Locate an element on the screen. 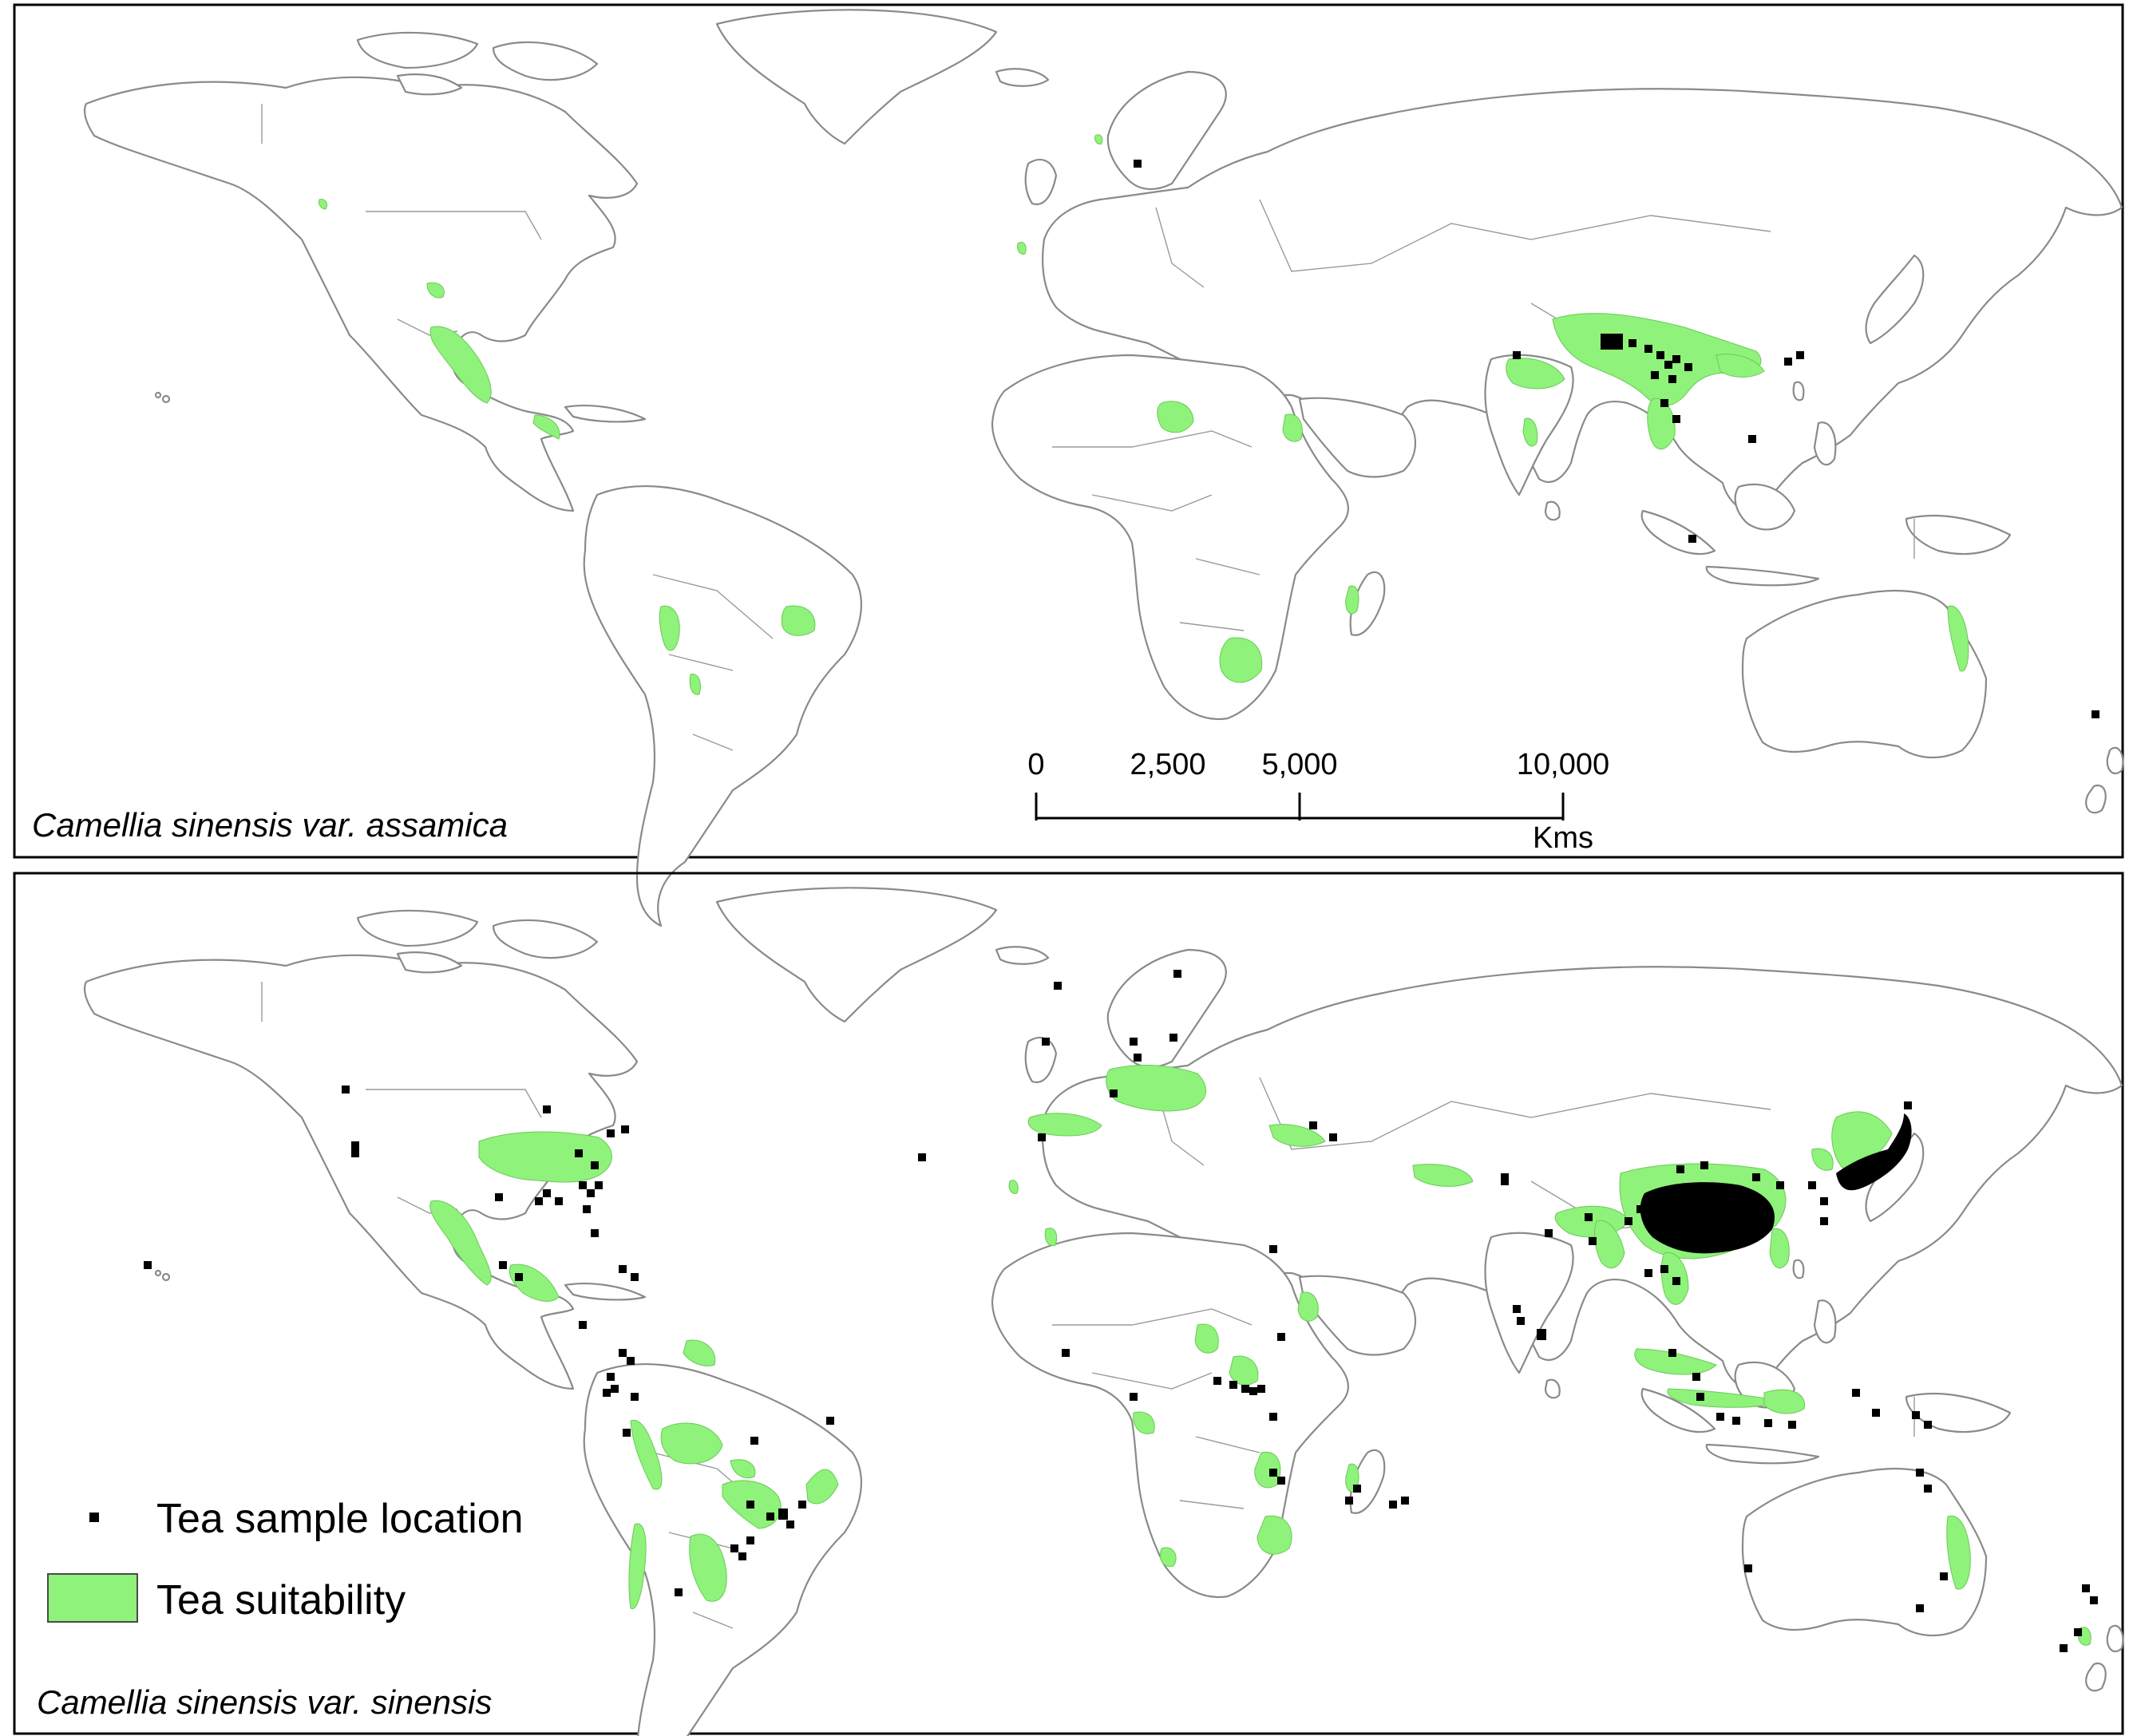  legend-suitability-label: Tea suitability is located at coordinates (281, 1600).